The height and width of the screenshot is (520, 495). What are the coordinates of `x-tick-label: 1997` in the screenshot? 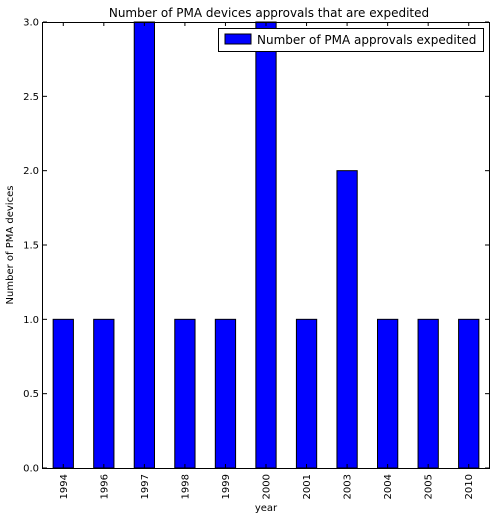 It's located at (145, 486).